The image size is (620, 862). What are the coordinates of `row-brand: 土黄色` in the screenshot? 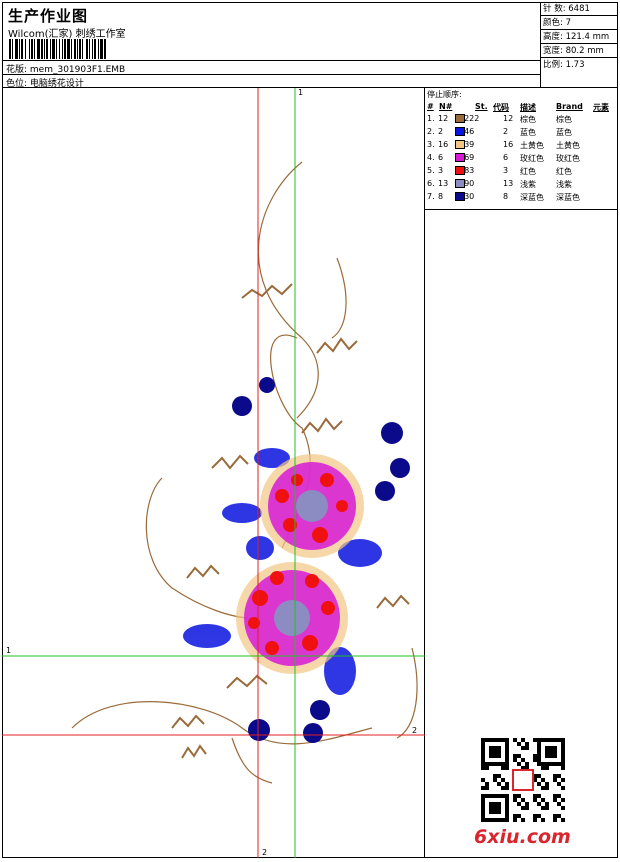 It's located at (568, 145).